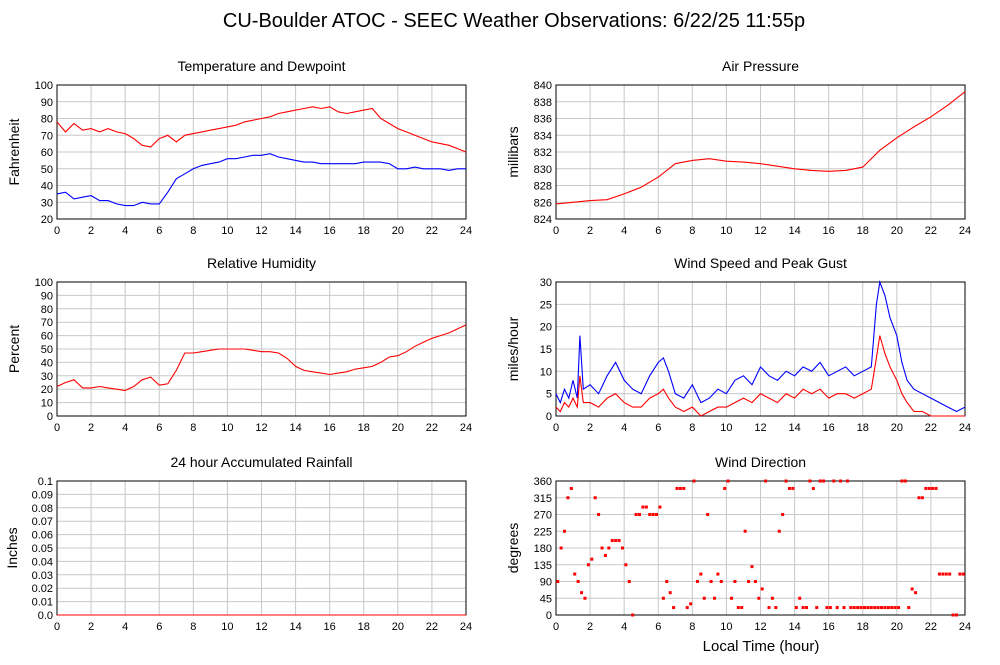 This screenshot has height=665, width=1000. Describe the element at coordinates (761, 646) in the screenshot. I see `shared-x-axis-label: Local Time (hour)` at that location.